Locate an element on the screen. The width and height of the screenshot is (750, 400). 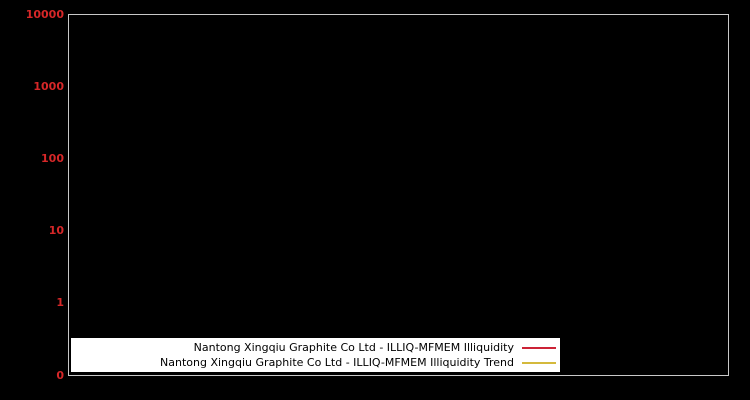
y-tick-100: 100 is located at coordinates (52, 158).